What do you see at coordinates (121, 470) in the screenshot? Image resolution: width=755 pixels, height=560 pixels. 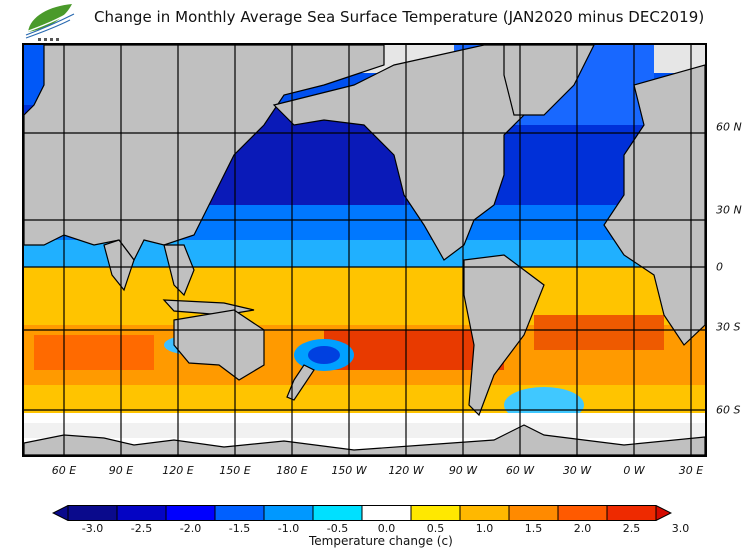 I see `longitude-label: 90 E` at bounding box center [121, 470].